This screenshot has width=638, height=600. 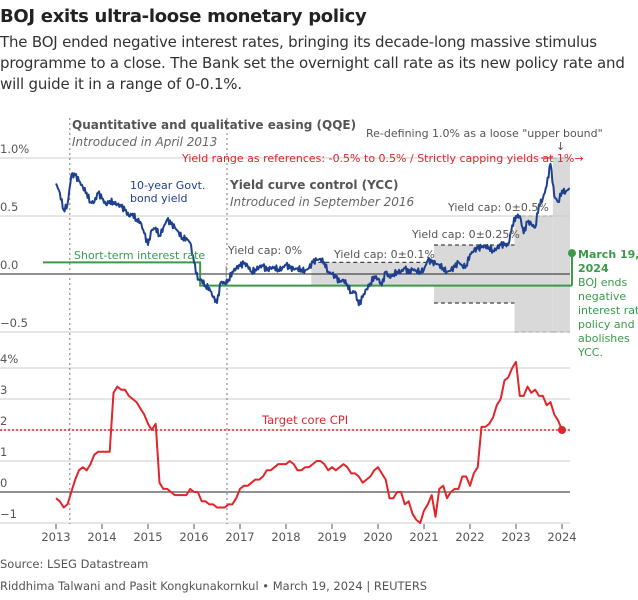 I want to click on march-2024-marker, so click(x=571, y=253).